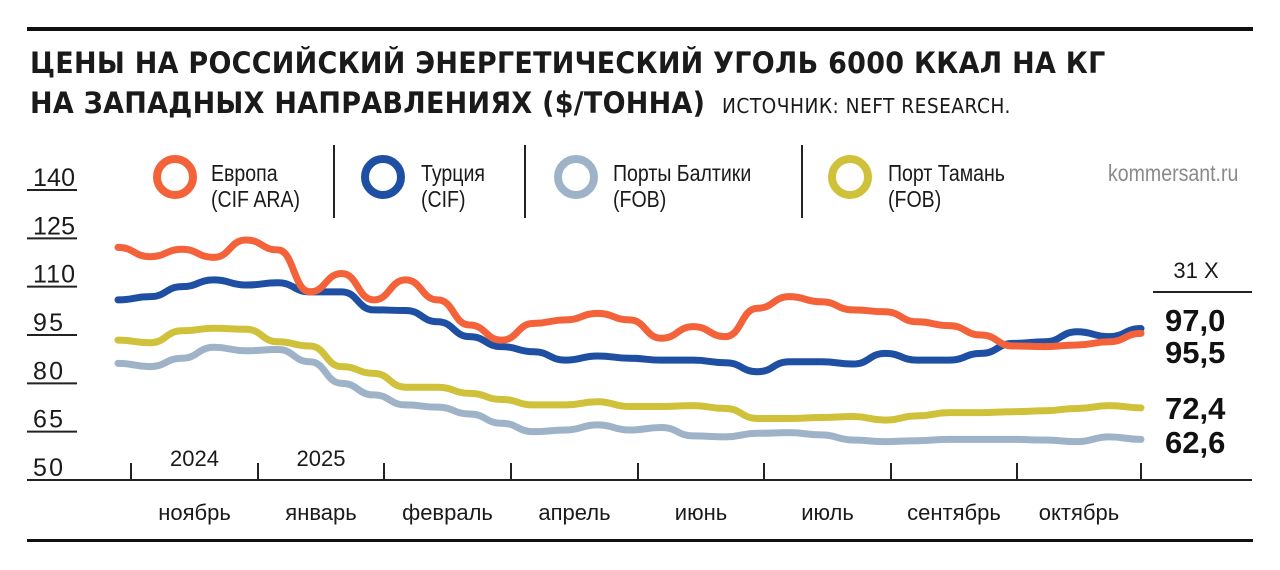  What do you see at coordinates (915, 199) in the screenshot?
I see `legend-taman-basis: (FOB)` at bounding box center [915, 199].